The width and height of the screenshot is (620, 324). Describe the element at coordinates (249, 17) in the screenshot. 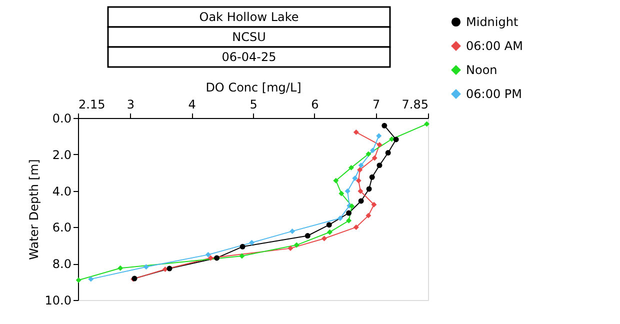

I see `chart-title: Oak Hollow Lake` at that location.